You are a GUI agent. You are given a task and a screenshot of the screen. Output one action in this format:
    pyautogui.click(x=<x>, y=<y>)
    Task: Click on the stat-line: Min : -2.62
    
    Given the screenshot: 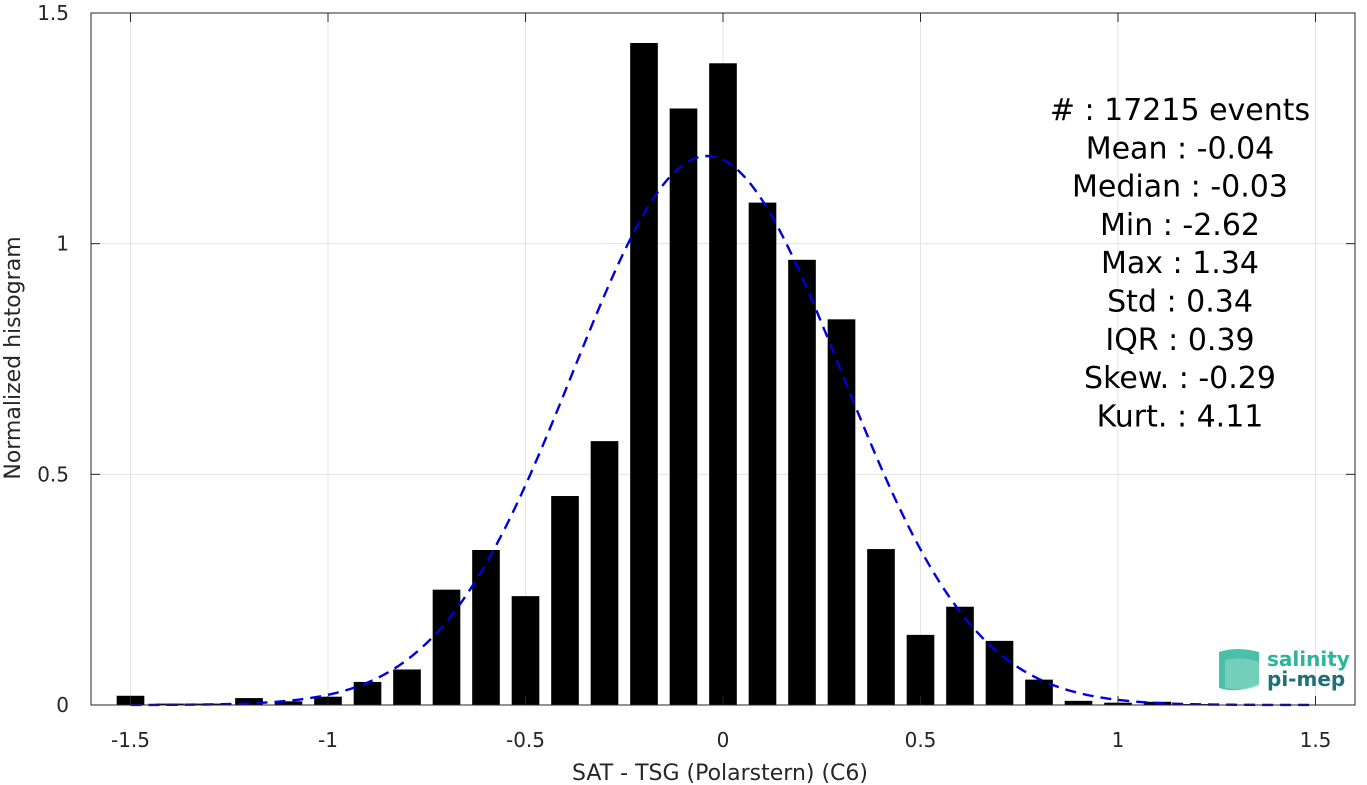 What is the action you would take?
    pyautogui.click(x=1180, y=225)
    